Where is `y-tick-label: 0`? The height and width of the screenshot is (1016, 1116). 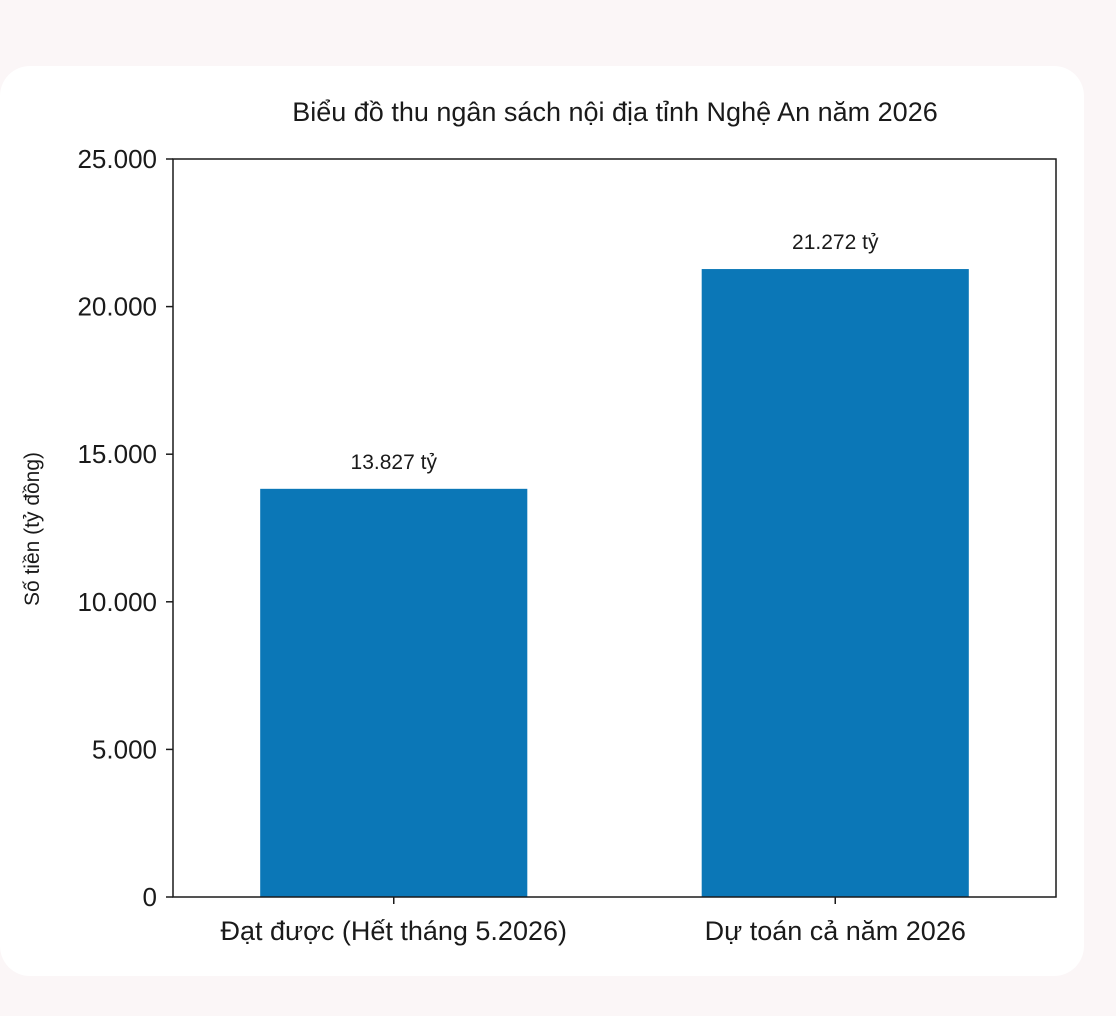 y-tick-label: 0 is located at coordinates (150, 897).